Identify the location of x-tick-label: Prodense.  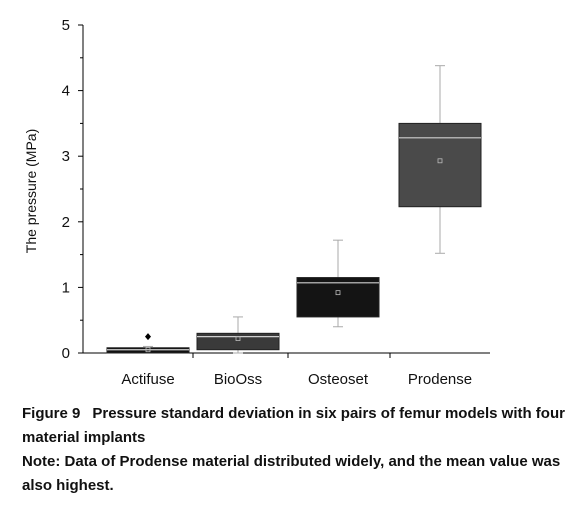
(440, 379).